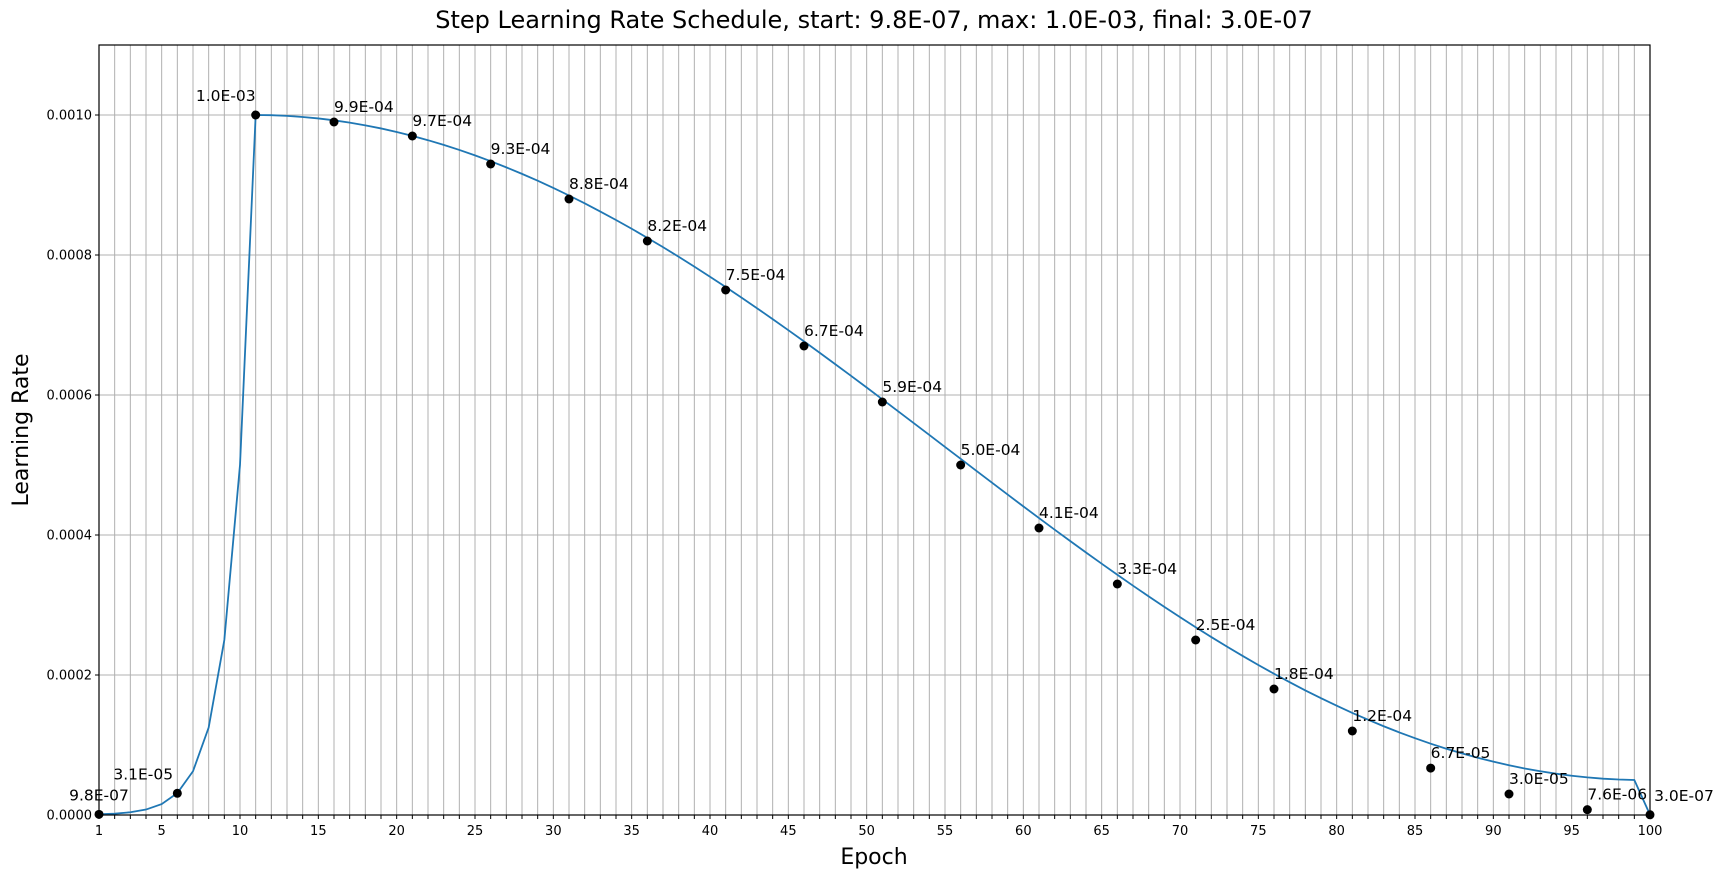  Describe the element at coordinates (99, 831) in the screenshot. I see `x-tick-label: 1` at that location.